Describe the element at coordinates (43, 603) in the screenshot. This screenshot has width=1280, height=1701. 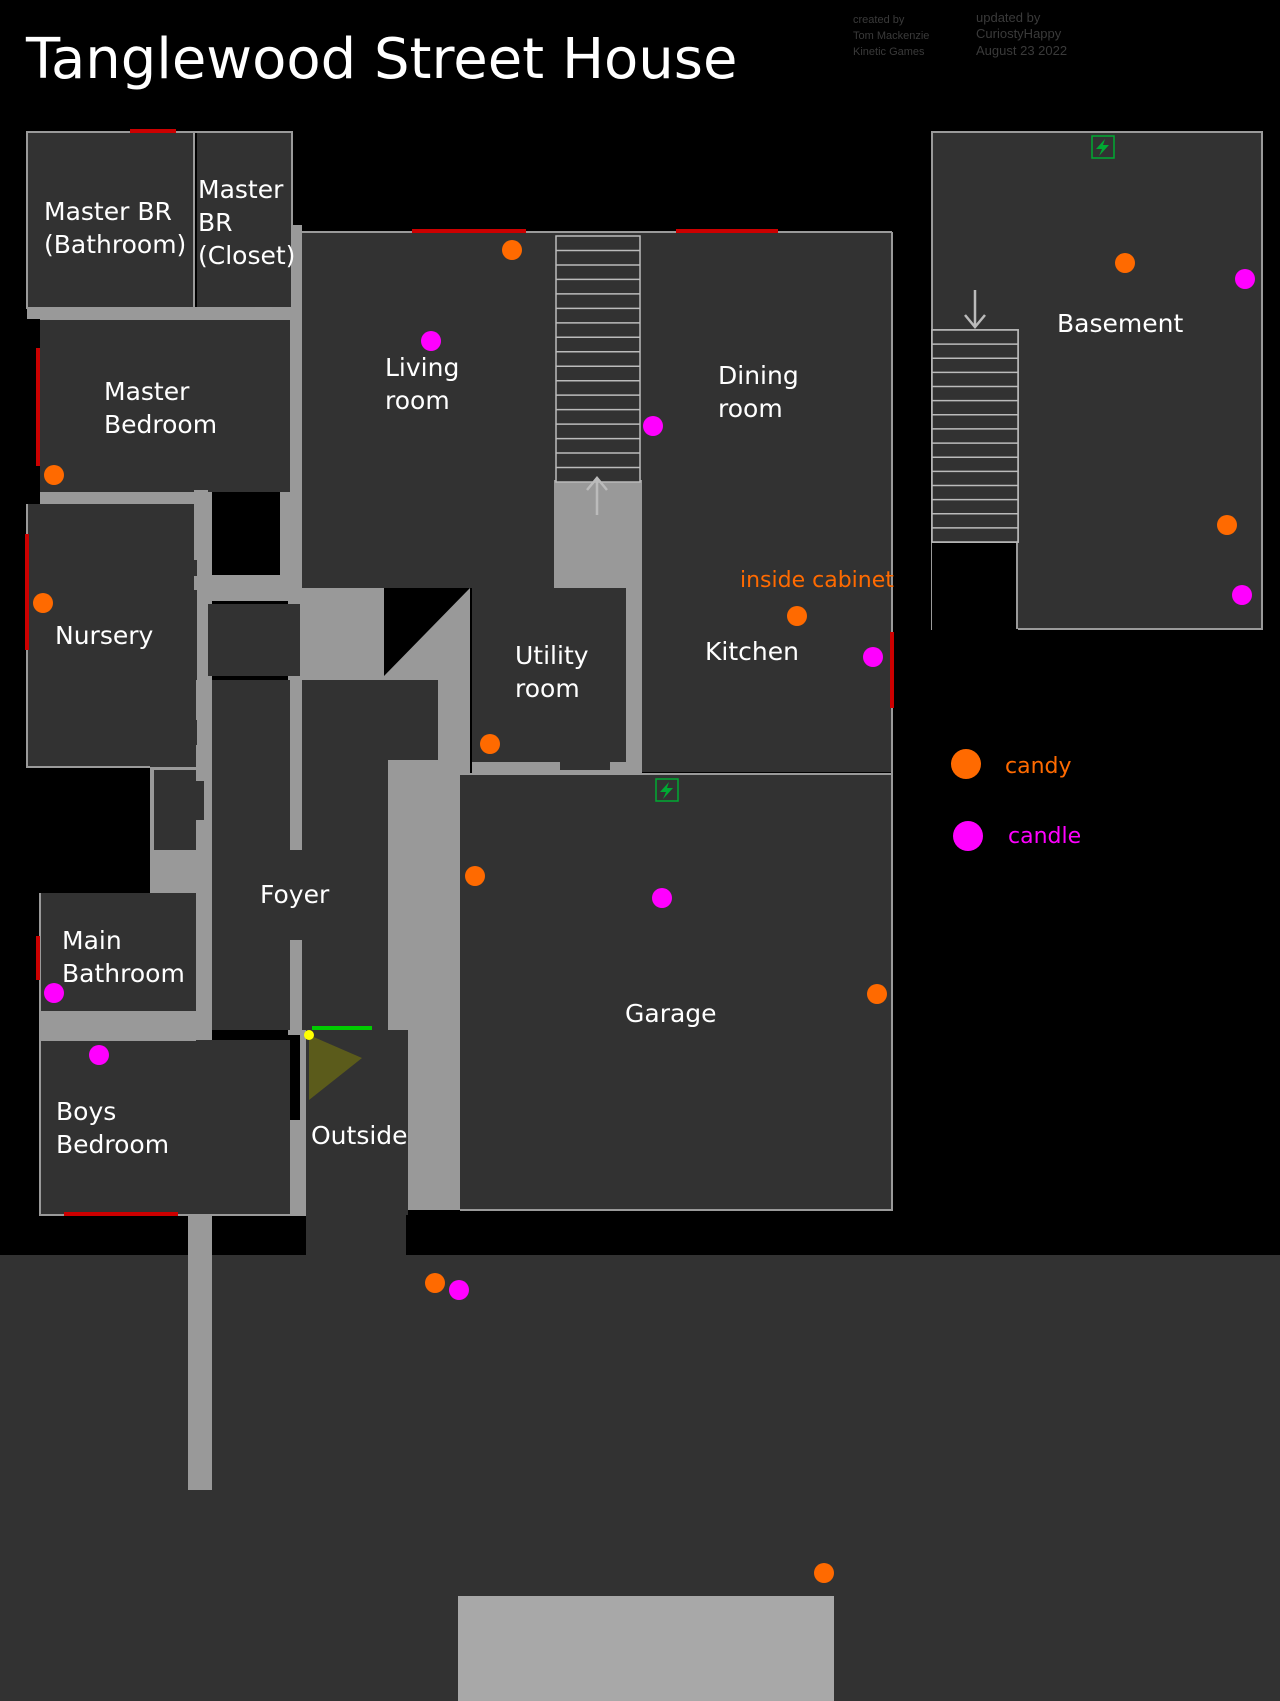
I see `candy-marker-nursery` at that location.